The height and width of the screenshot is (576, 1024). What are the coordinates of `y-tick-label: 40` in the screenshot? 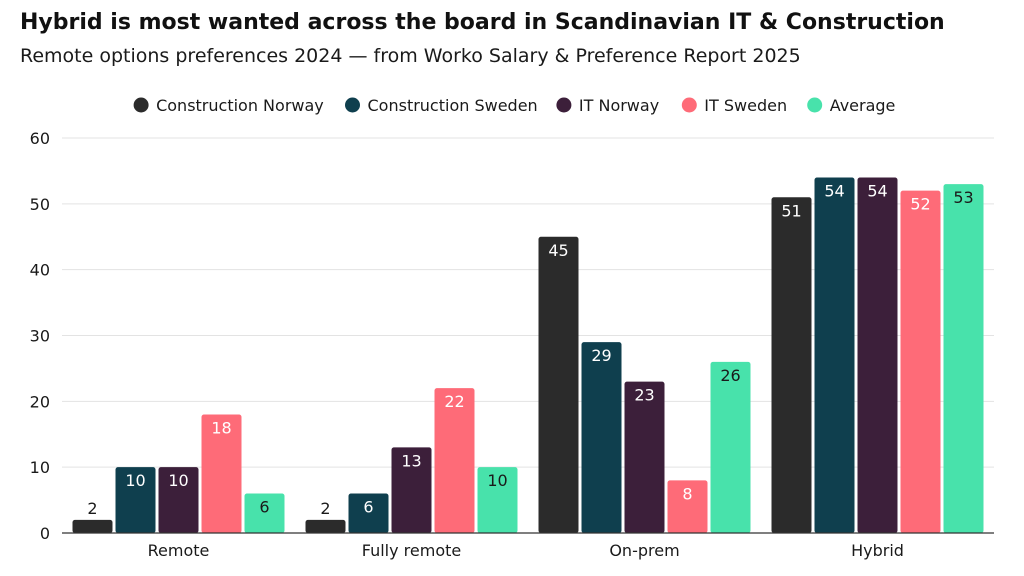 It's located at (40, 270).